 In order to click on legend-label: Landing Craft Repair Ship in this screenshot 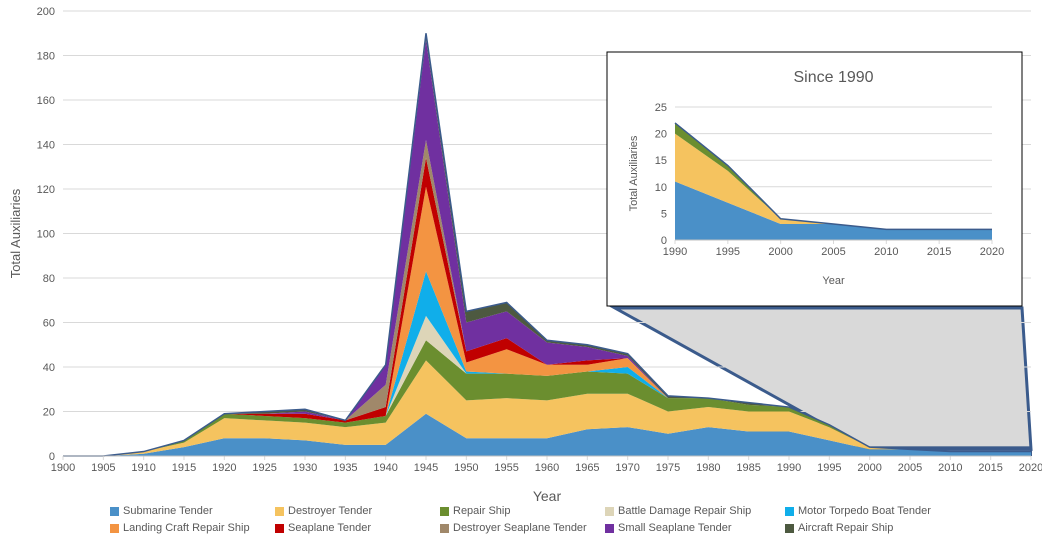, I will do `click(186, 528)`.